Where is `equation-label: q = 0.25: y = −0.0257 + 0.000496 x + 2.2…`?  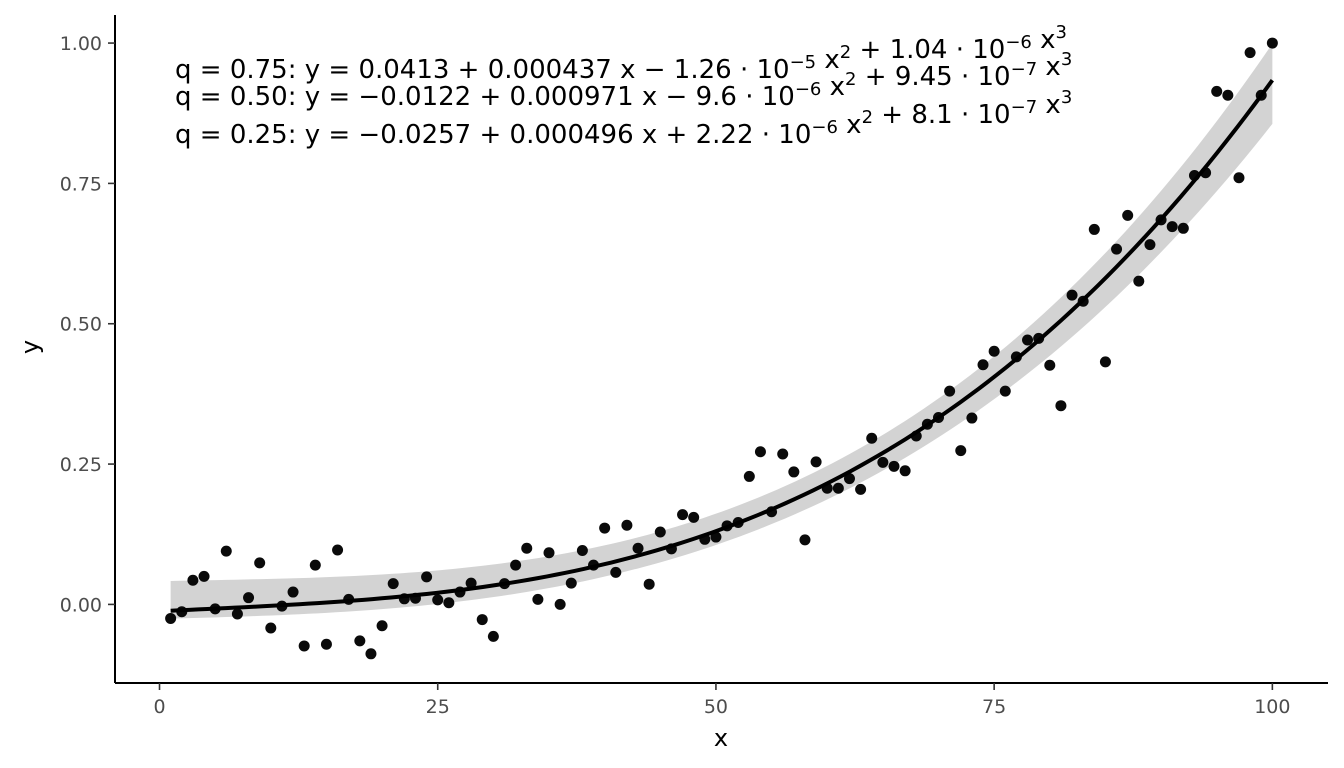 equation-label: q = 0.25: y = −0.0257 + 0.000496 x + 2.2… is located at coordinates (623, 118).